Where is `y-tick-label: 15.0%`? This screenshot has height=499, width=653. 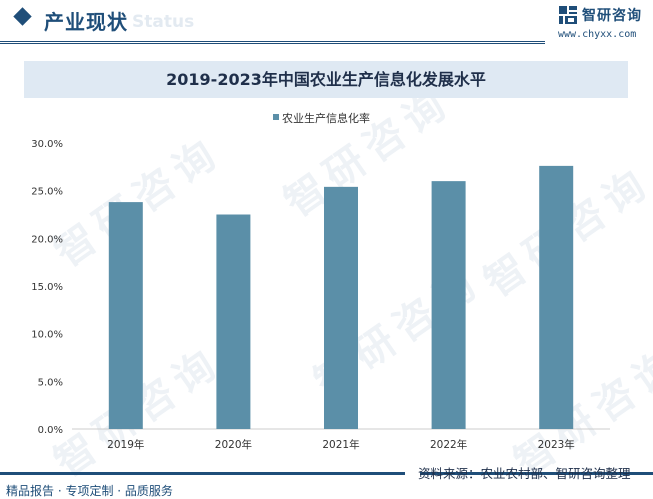
y-tick-label: 15.0% is located at coordinates (47, 287).